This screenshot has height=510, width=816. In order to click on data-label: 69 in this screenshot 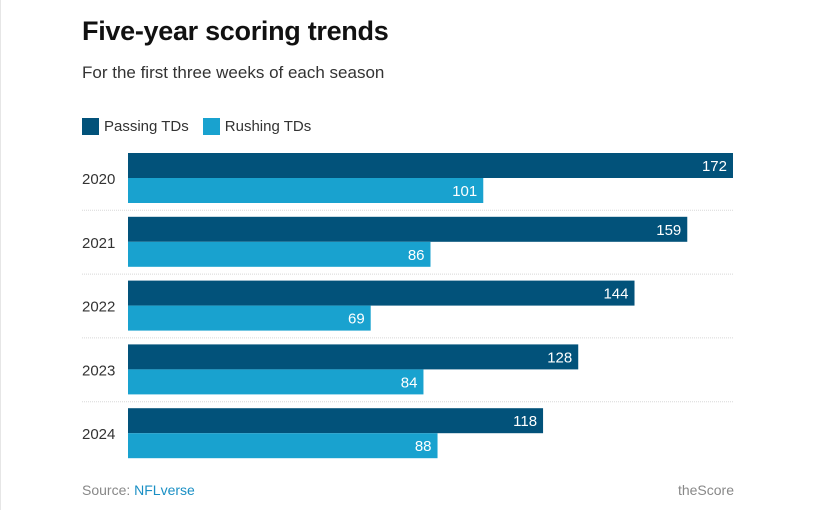, I will do `click(356, 319)`.